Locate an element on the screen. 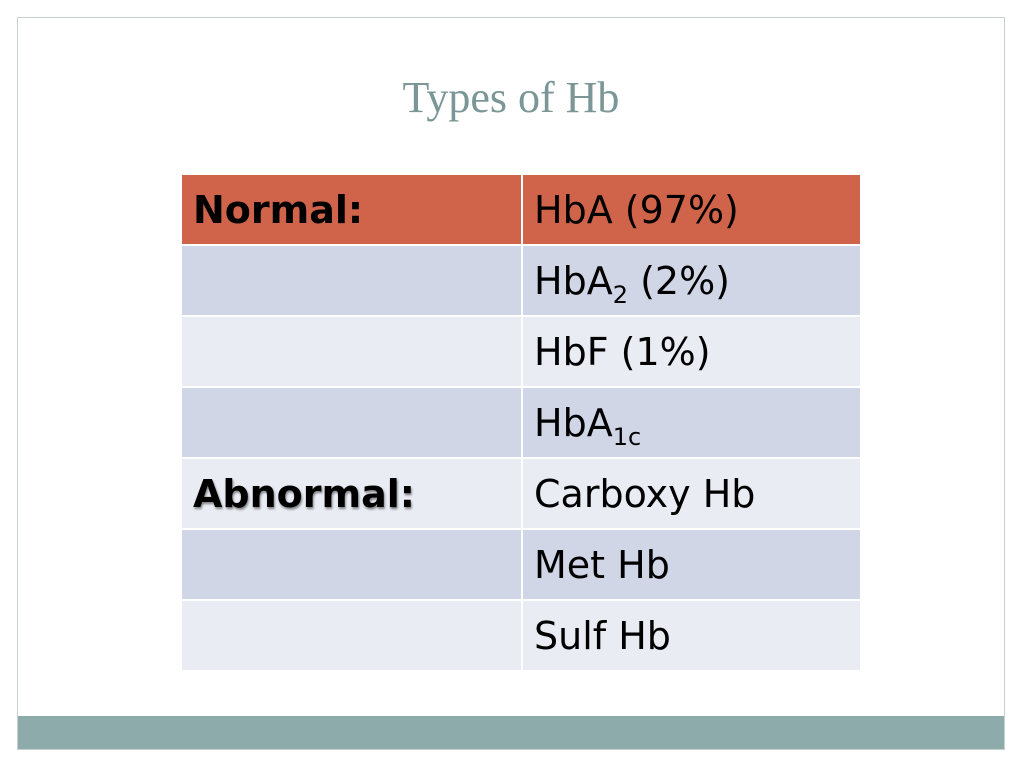 This screenshot has width=1024, height=768. category-label-normal: Normal: is located at coordinates (278, 209).